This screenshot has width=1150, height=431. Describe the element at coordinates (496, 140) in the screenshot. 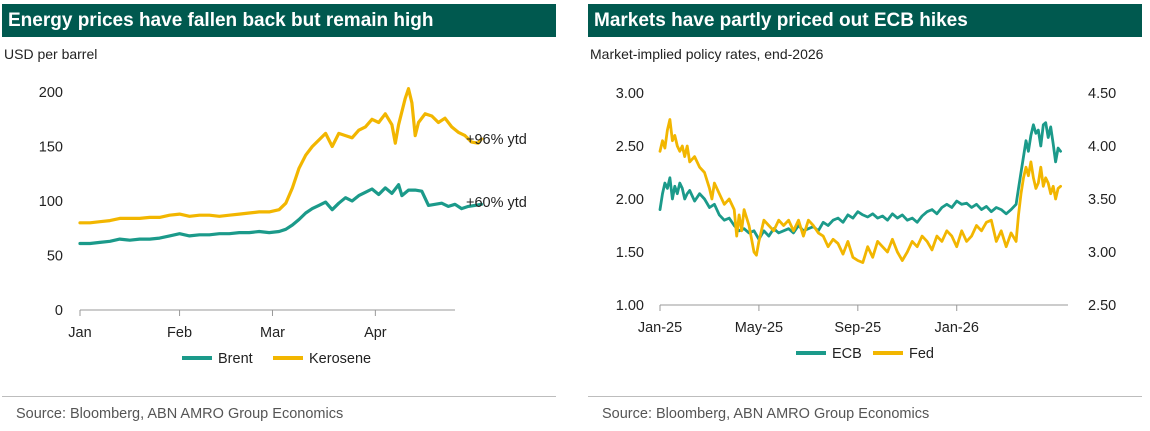

I see `ytd-annotation: +96% ytd` at that location.